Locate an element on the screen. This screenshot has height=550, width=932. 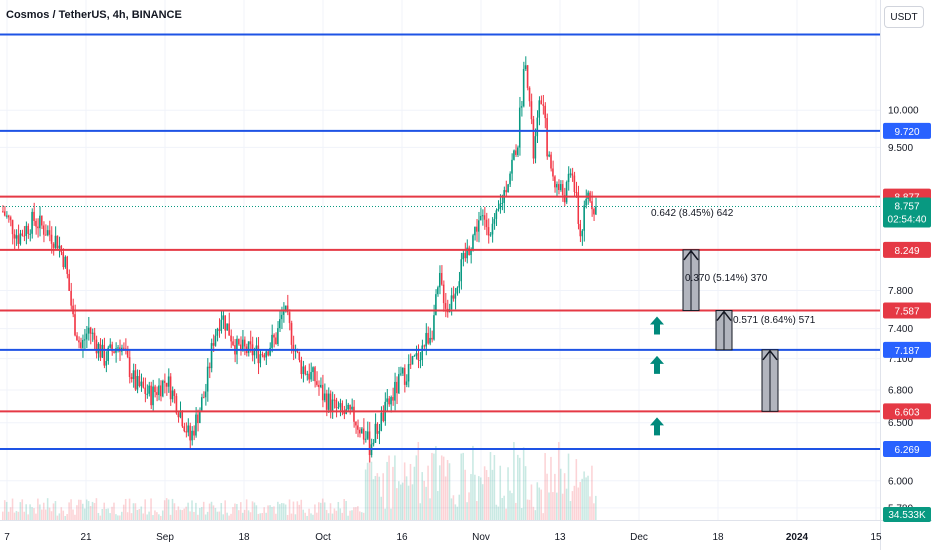
y-tick-label: 9.500 is located at coordinates (900, 148).